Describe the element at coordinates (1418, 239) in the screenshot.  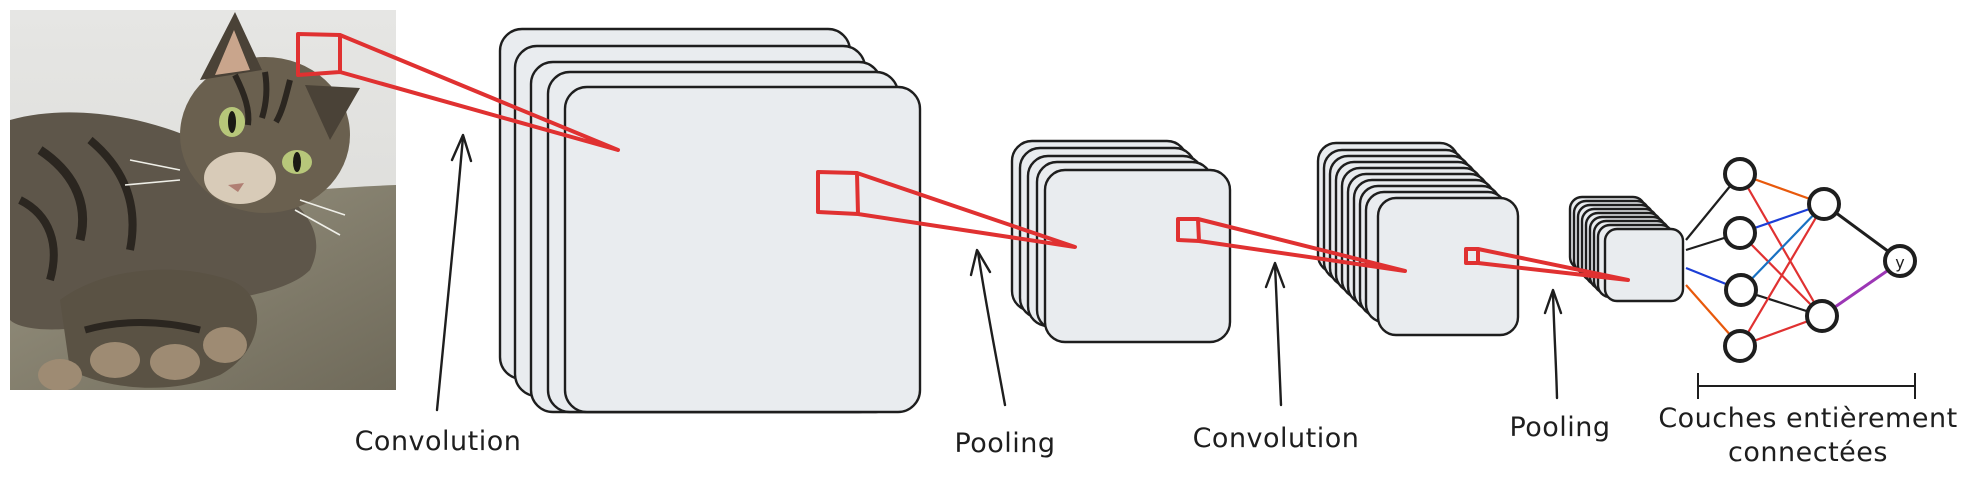
I see `feature-maps-conv2-stack` at that location.